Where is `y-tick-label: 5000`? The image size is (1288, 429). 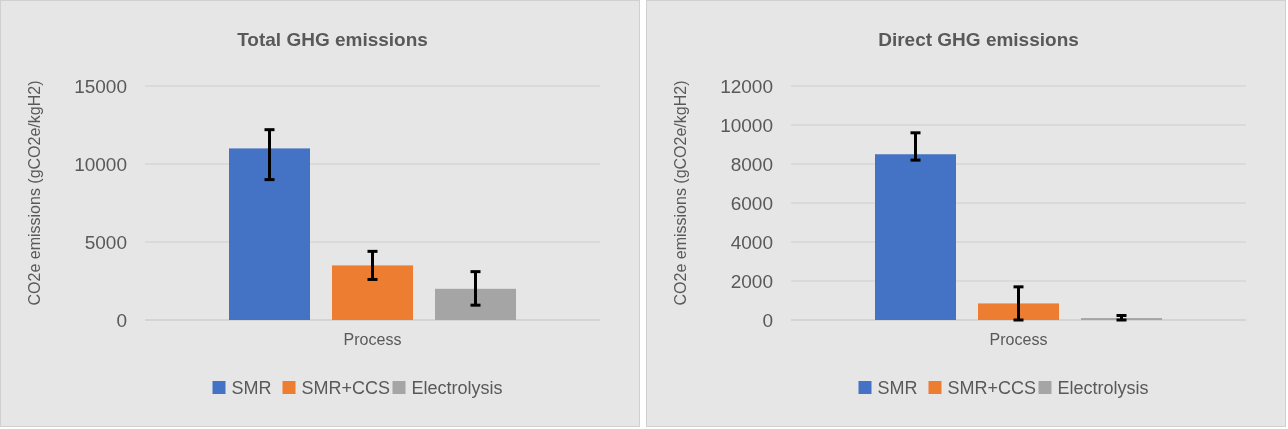
y-tick-label: 5000 is located at coordinates (105, 242).